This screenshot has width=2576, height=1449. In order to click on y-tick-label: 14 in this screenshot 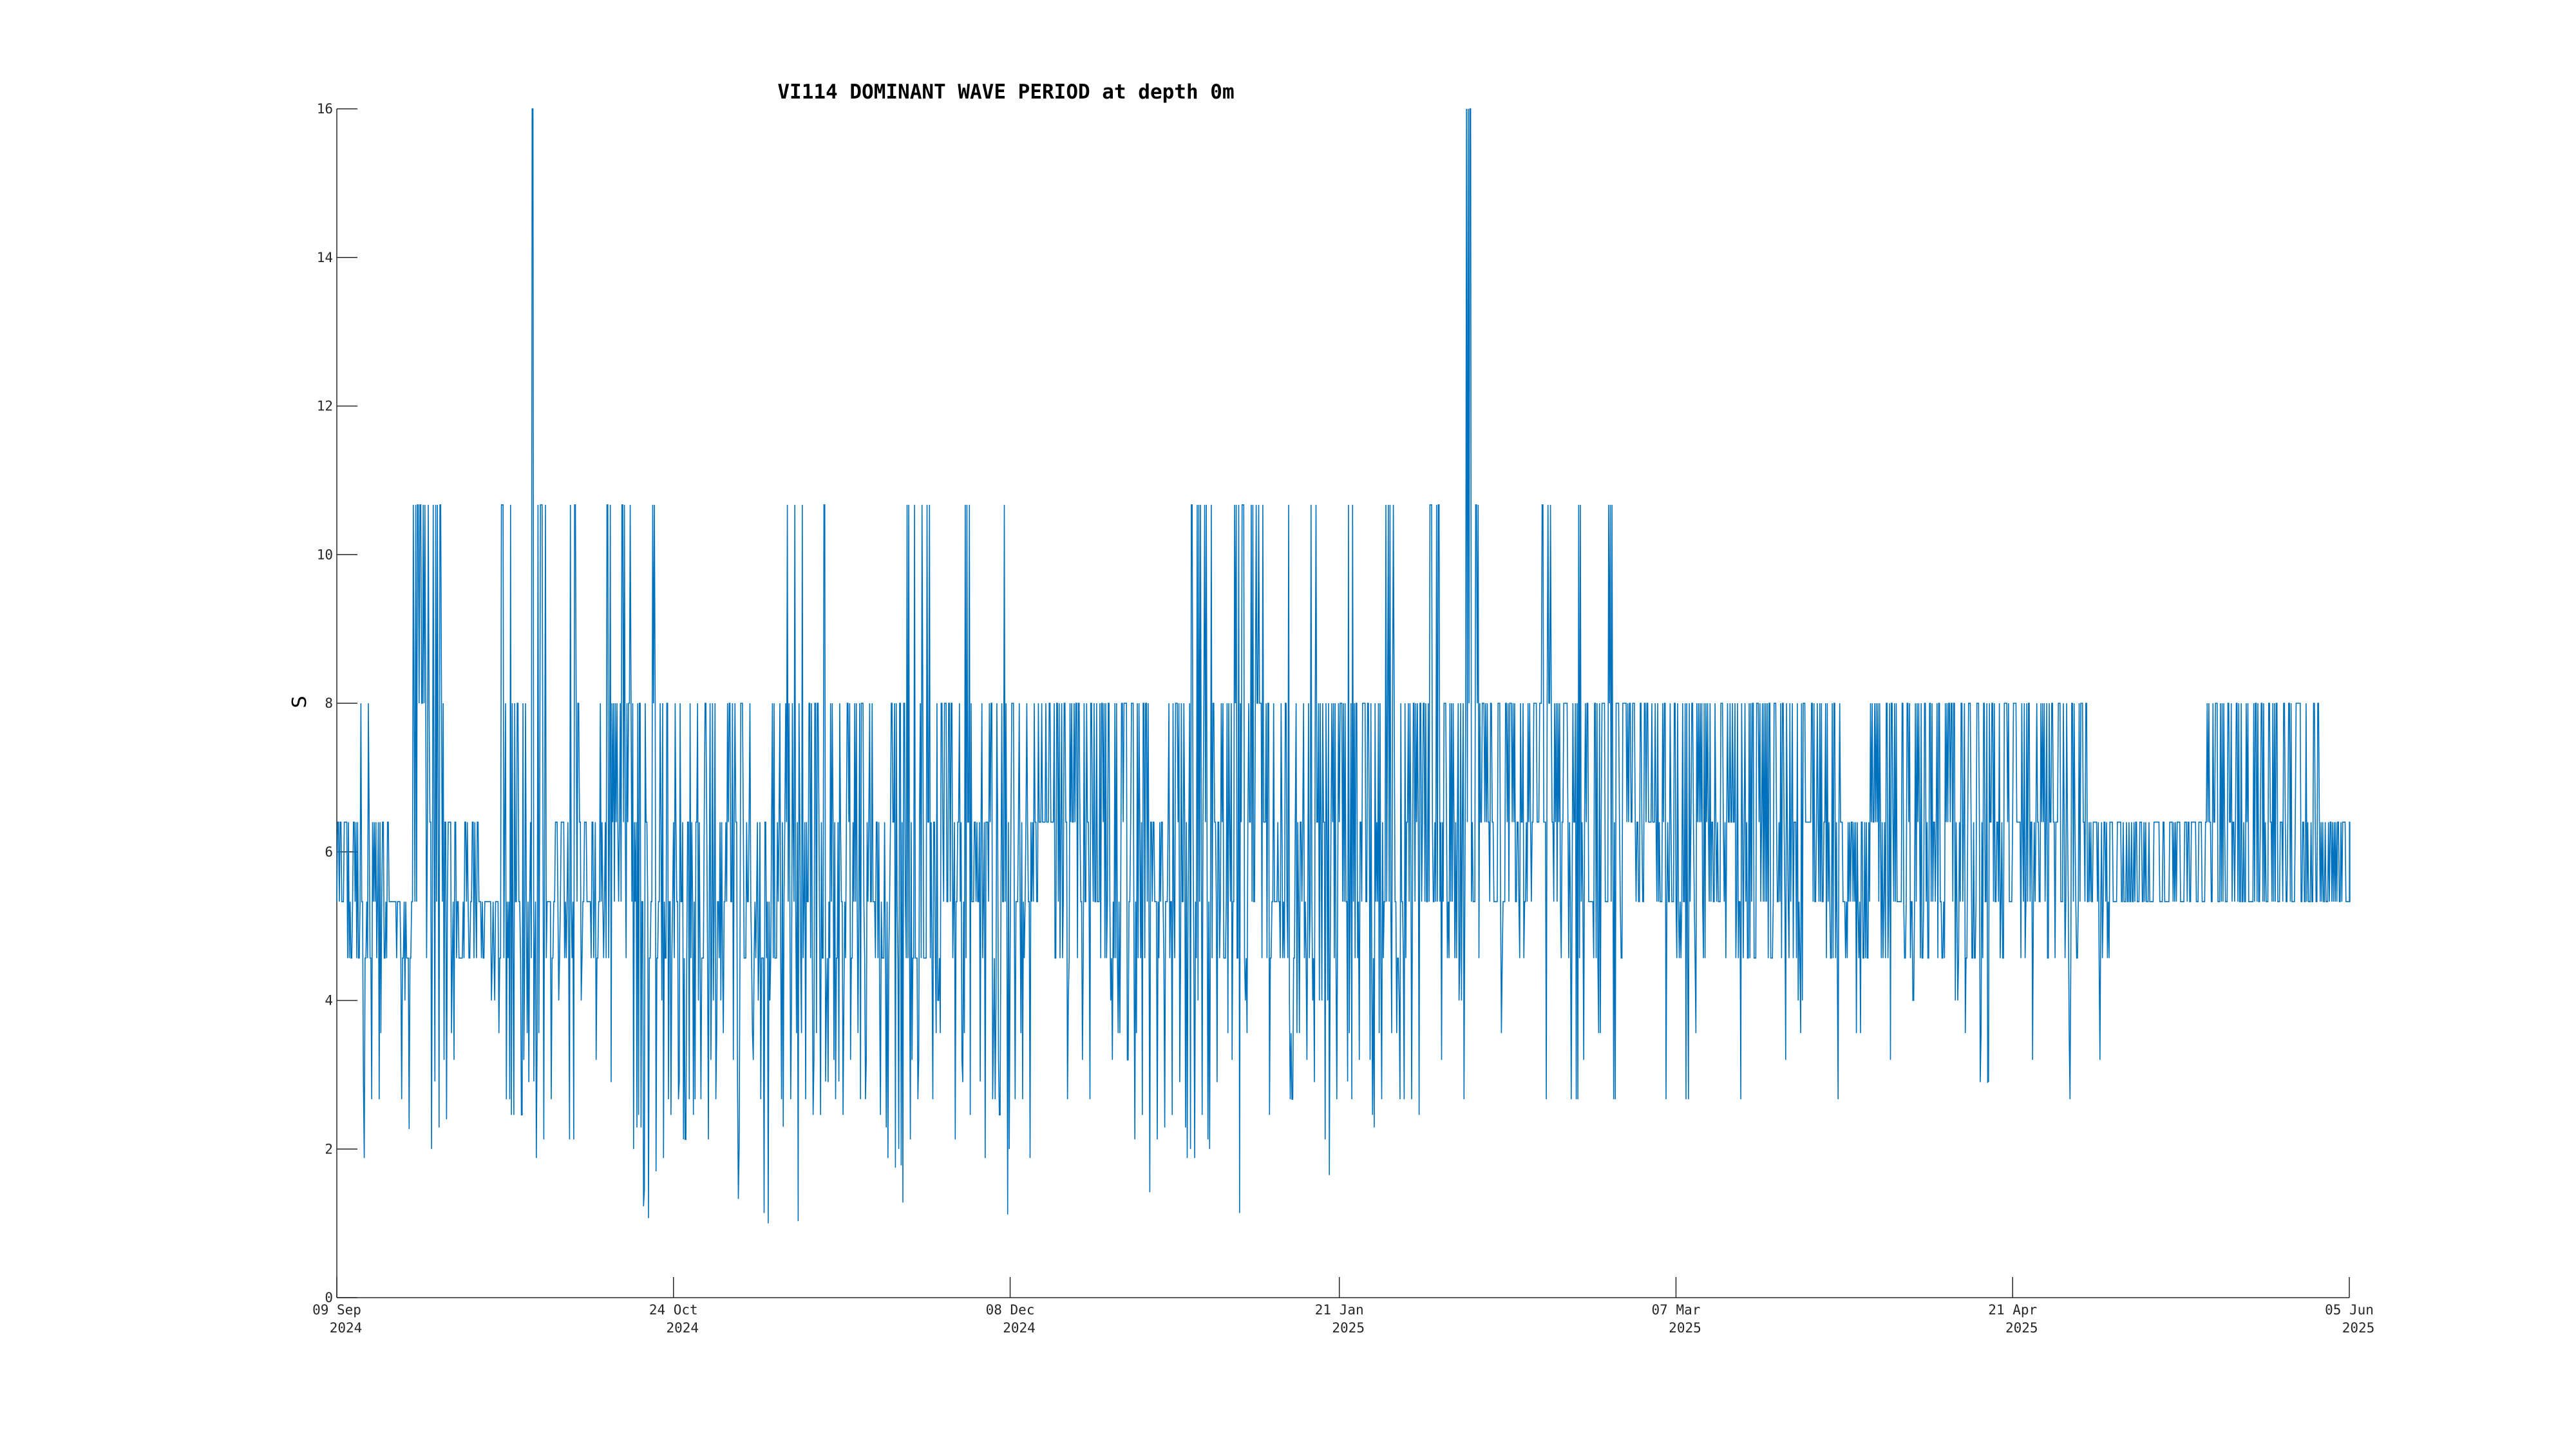, I will do `click(325, 257)`.